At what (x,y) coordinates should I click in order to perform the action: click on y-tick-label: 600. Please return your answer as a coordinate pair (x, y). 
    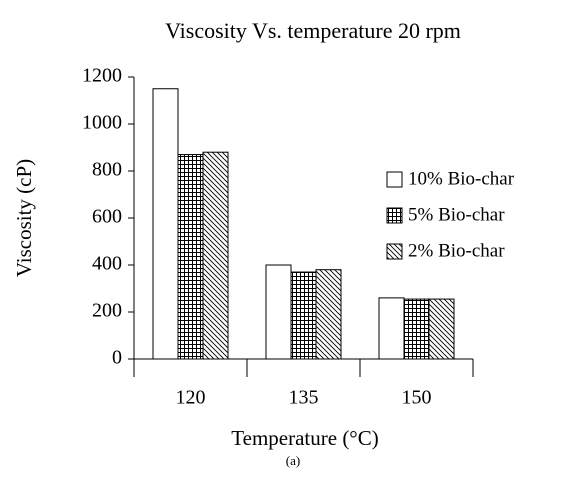
    Looking at the image, I should click on (107, 217).